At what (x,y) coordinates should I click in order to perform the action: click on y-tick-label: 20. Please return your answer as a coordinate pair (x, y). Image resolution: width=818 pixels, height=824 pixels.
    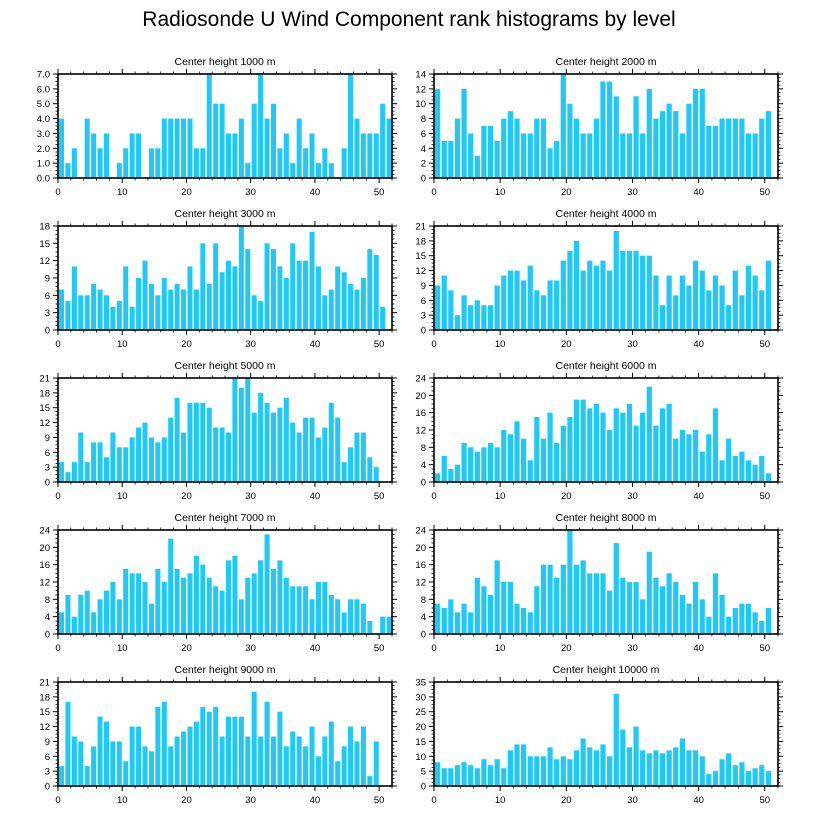
    Looking at the image, I should click on (44, 548).